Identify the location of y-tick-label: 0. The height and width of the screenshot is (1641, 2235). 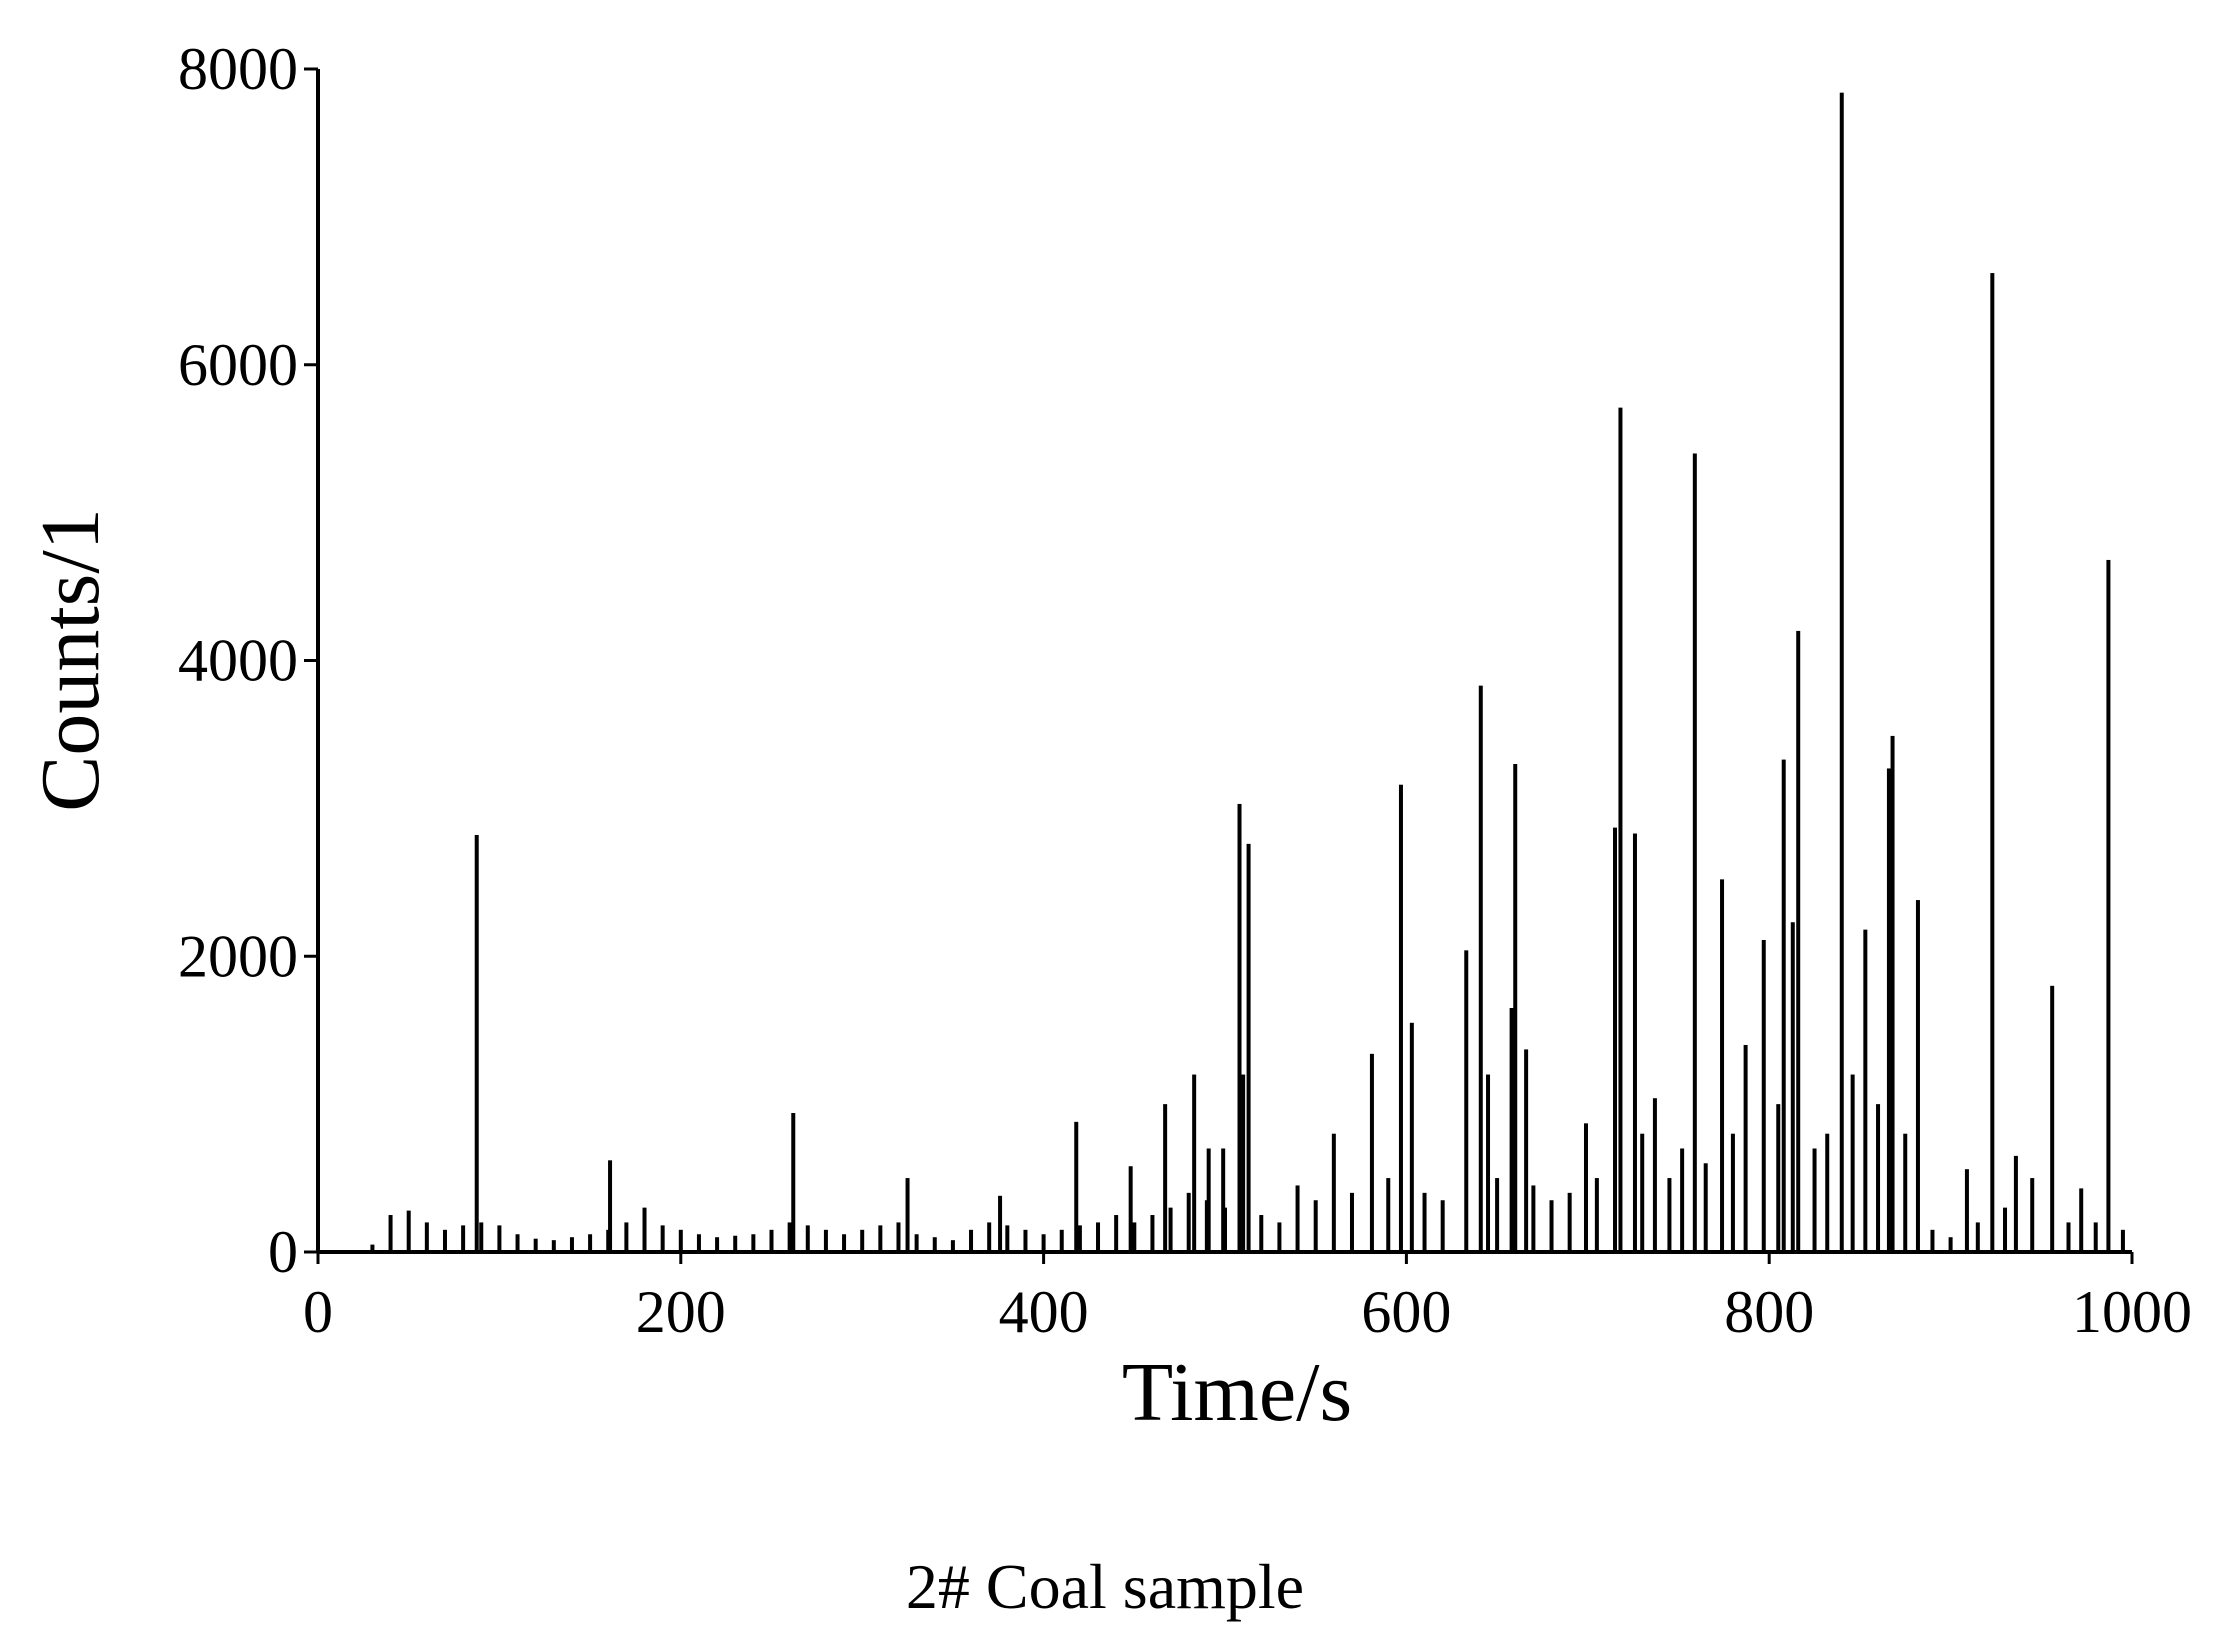
(283, 1252).